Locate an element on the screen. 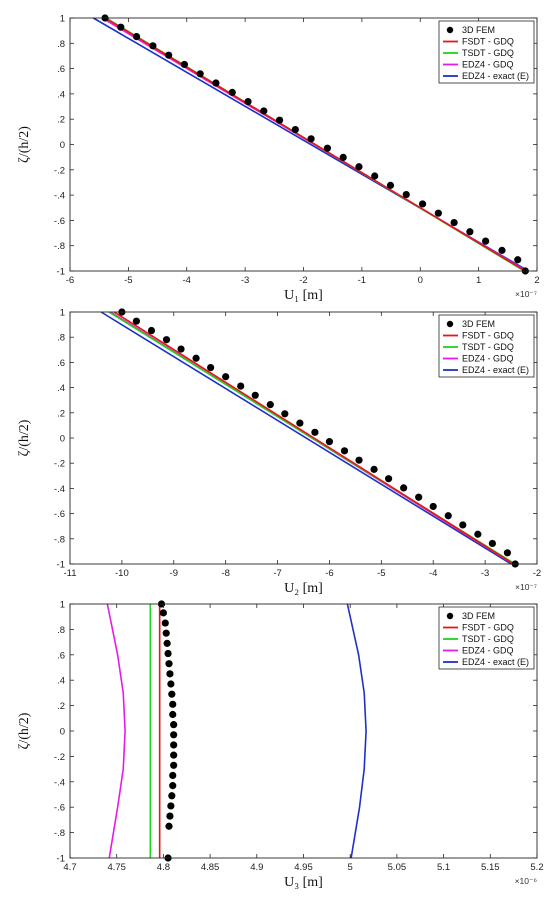  x-tick-label: 5 is located at coordinates (350, 867).